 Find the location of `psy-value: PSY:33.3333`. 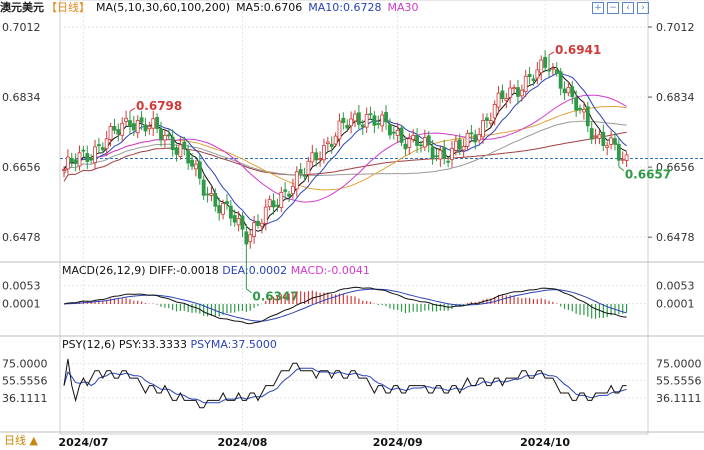

psy-value: PSY:33.3333 is located at coordinates (152, 344).